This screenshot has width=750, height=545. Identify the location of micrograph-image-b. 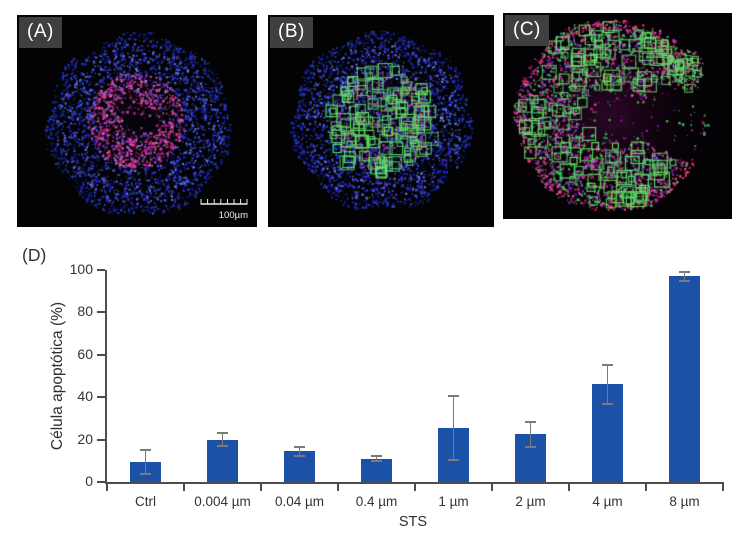
(381, 121).